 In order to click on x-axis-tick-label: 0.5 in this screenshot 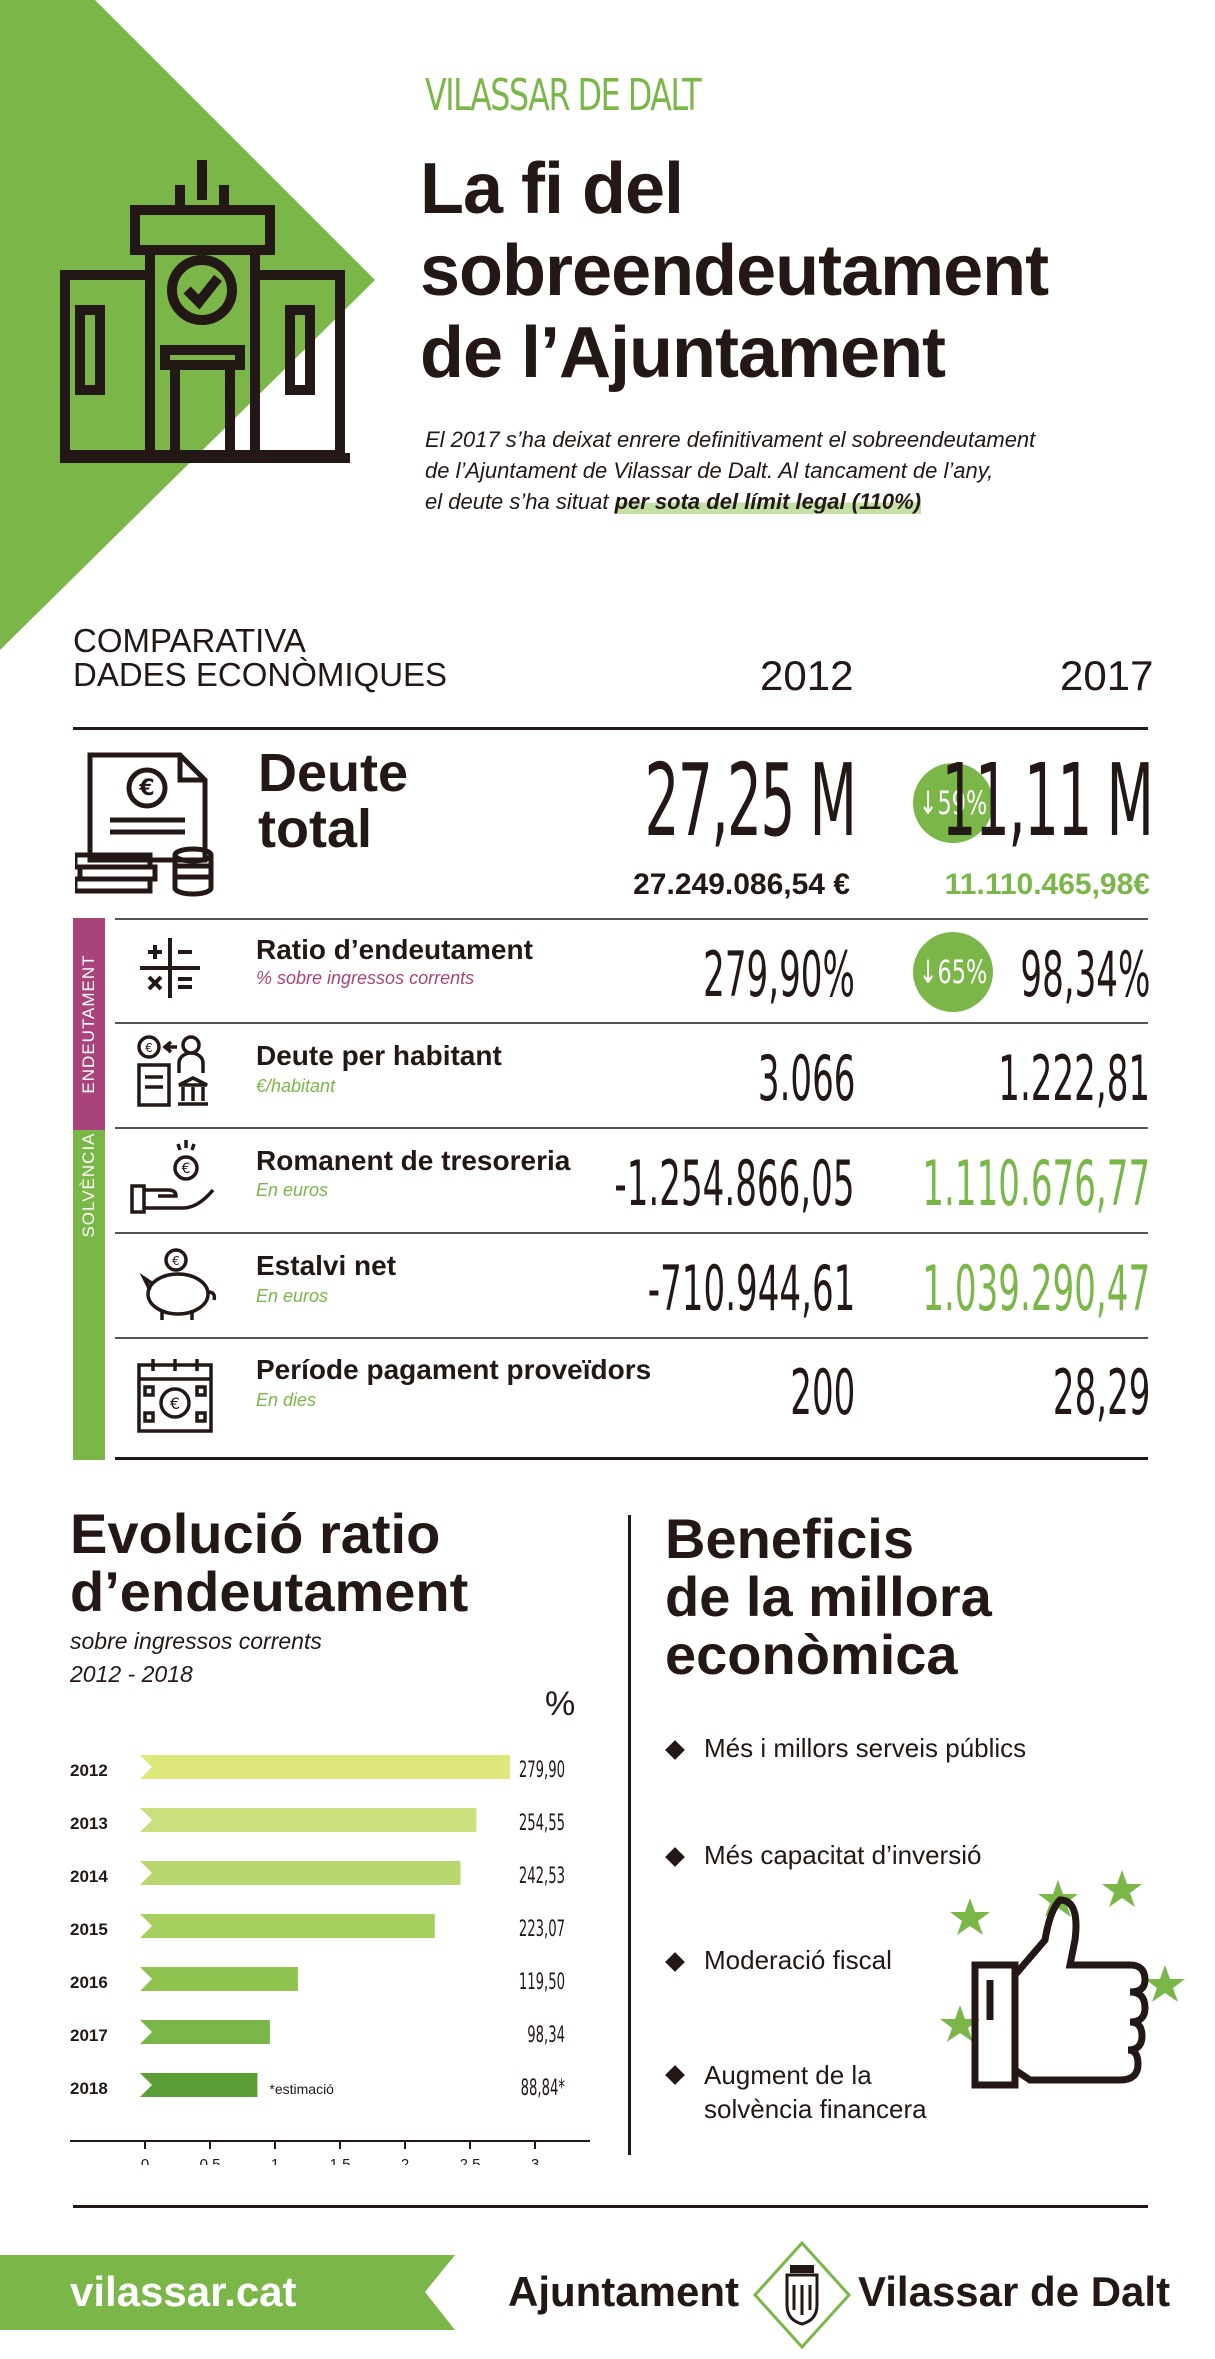, I will do `click(210, 2160)`.